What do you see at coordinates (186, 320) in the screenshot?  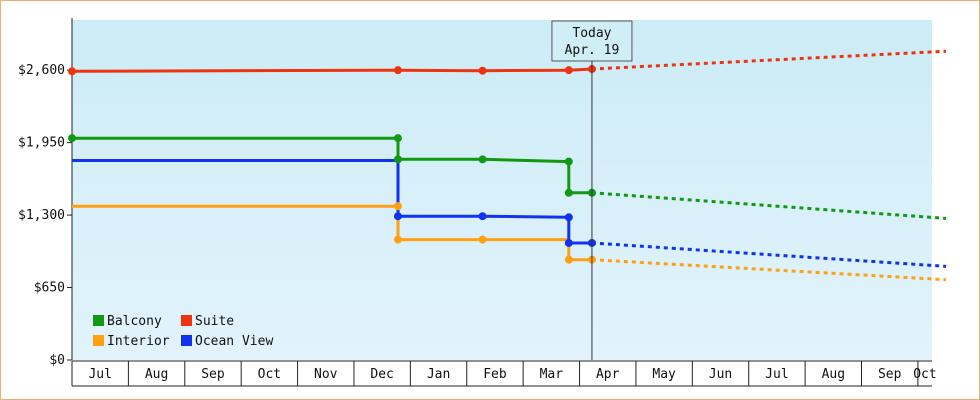 I see `legend-swatch-suite` at bounding box center [186, 320].